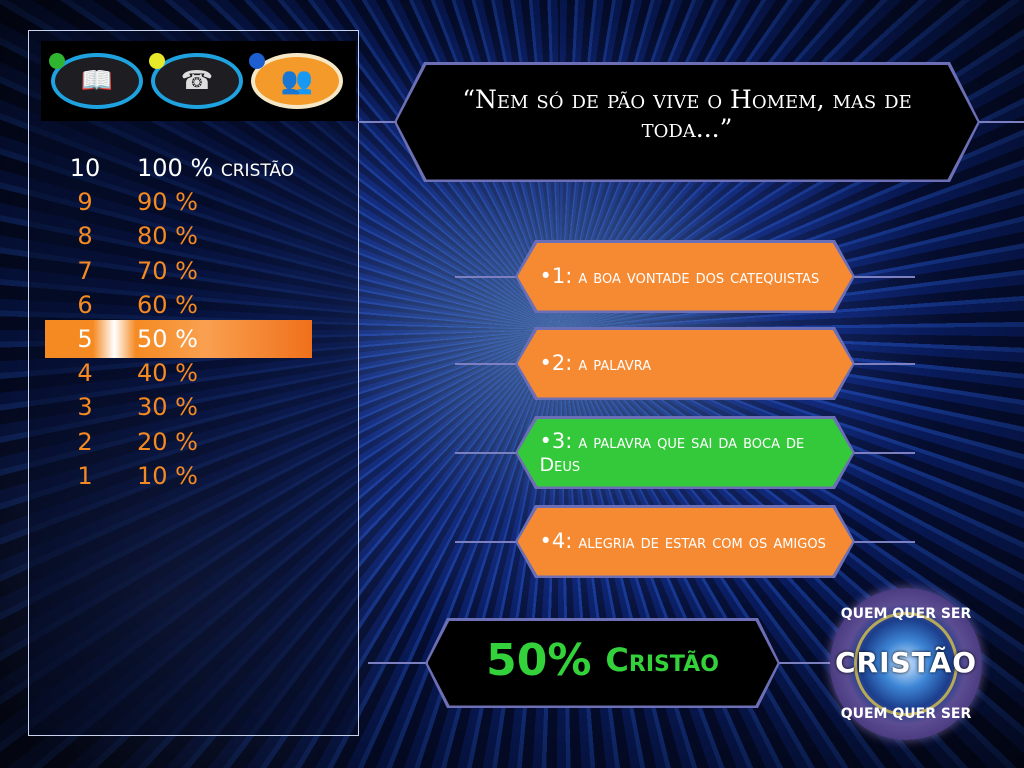  I want to click on result-word: Cristão, so click(662, 660).